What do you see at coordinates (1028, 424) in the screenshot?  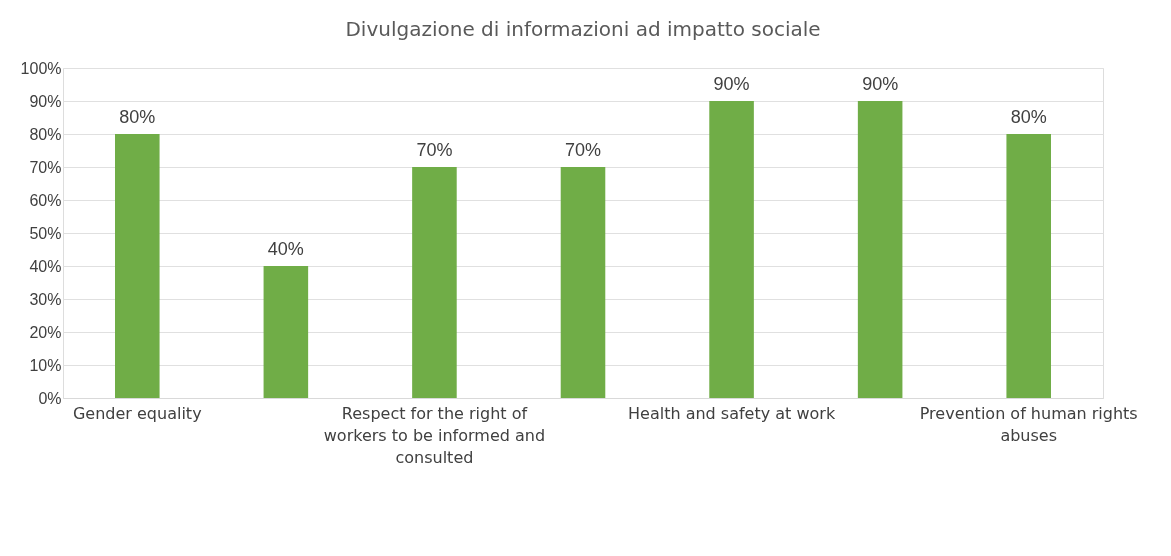 I see `x-tick-label: Prevention of human rights abuses` at bounding box center [1028, 424].